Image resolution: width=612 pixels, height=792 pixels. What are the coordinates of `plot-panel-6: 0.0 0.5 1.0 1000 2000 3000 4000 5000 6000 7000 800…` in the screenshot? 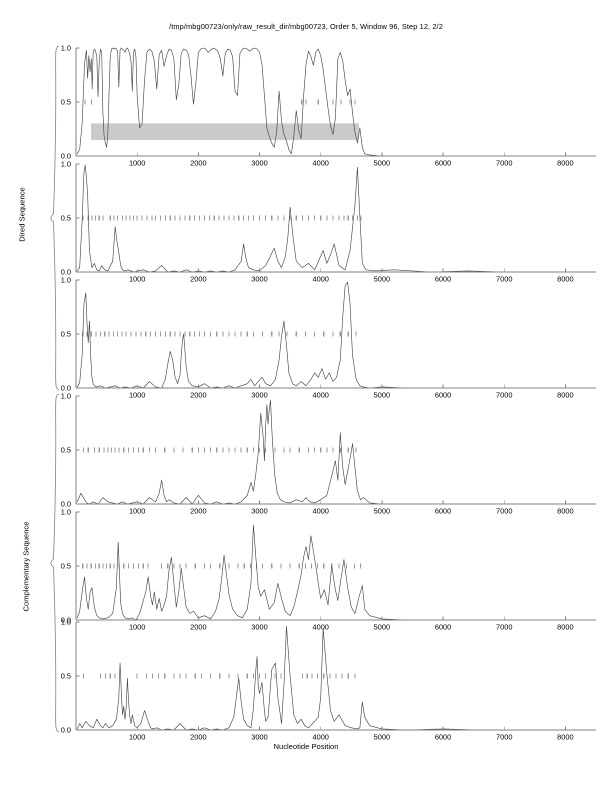 It's located at (328, 680).